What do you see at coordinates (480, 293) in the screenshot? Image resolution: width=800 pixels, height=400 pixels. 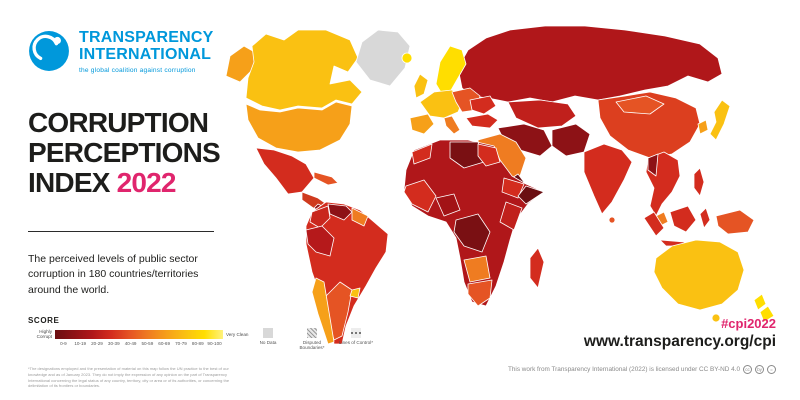 I see `region-south-africa` at bounding box center [480, 293].